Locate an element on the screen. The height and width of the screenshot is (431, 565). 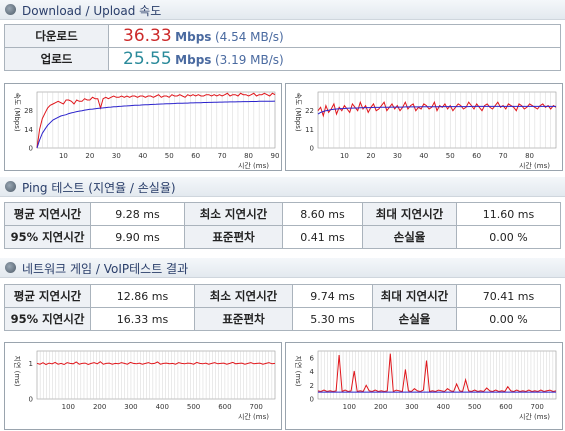
y-tick-label: 6 is located at coordinates (312, 358).